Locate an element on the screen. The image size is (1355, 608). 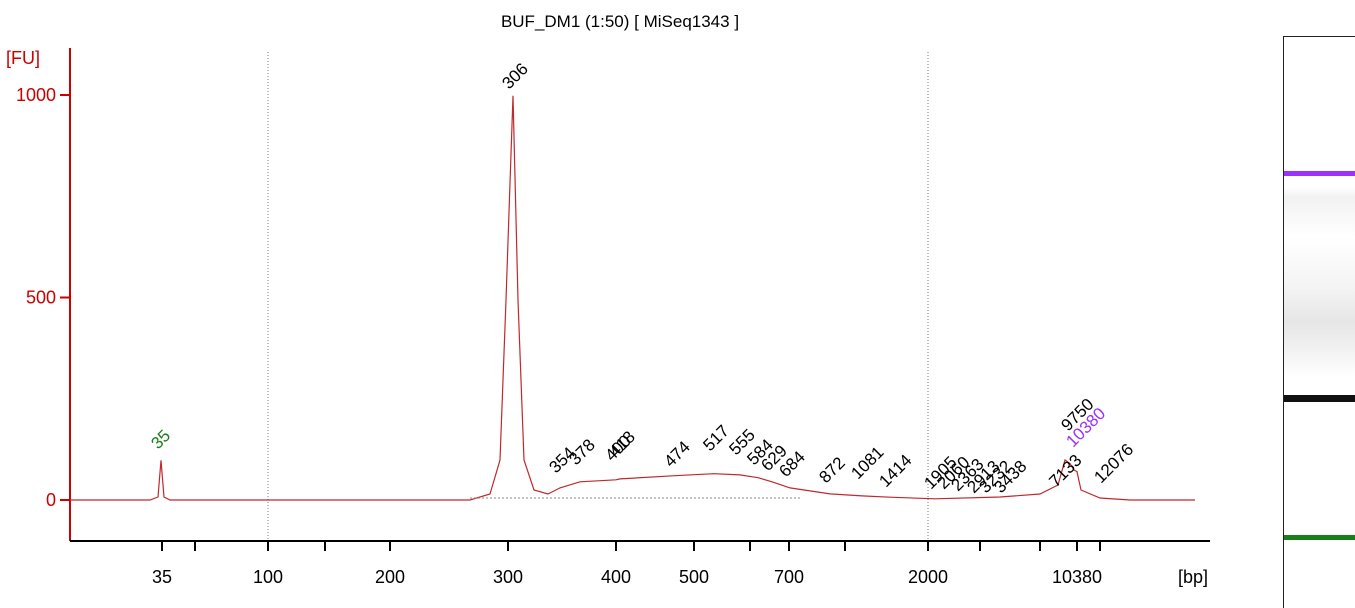
gel-lane is located at coordinates (1319, 322).